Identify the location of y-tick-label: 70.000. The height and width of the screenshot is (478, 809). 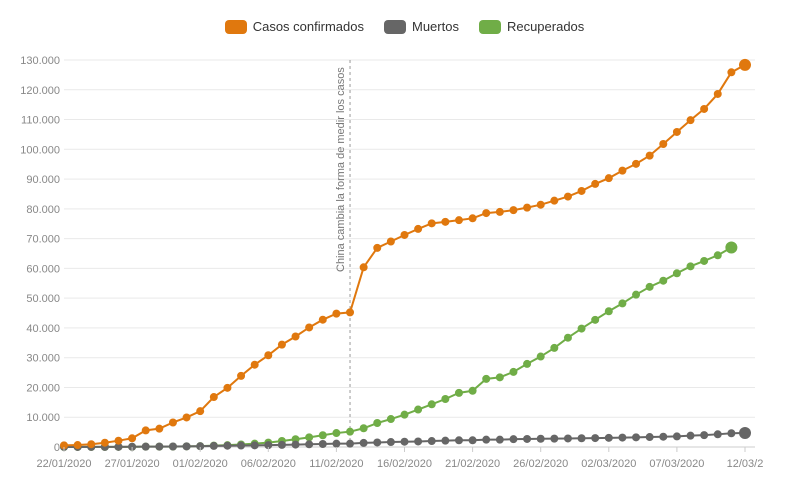
(43, 240).